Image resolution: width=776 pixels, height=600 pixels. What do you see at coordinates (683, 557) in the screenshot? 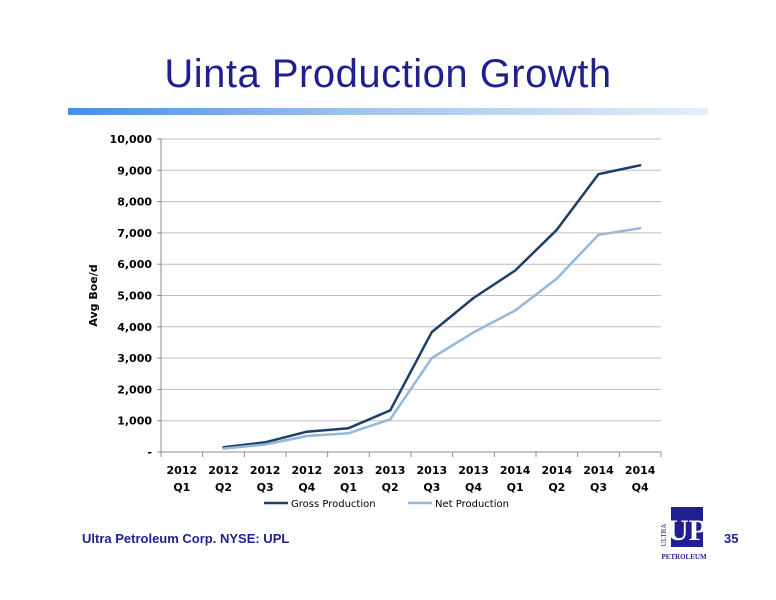
I see `logo-bottom-text: PETROLEUM` at bounding box center [683, 557].